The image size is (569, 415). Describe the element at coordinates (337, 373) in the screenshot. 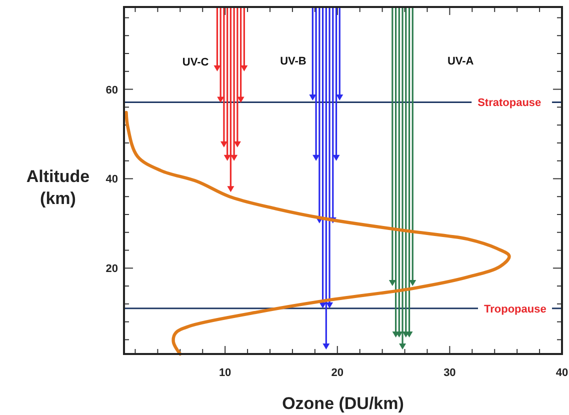

I see `x-tick-label: 20` at that location.